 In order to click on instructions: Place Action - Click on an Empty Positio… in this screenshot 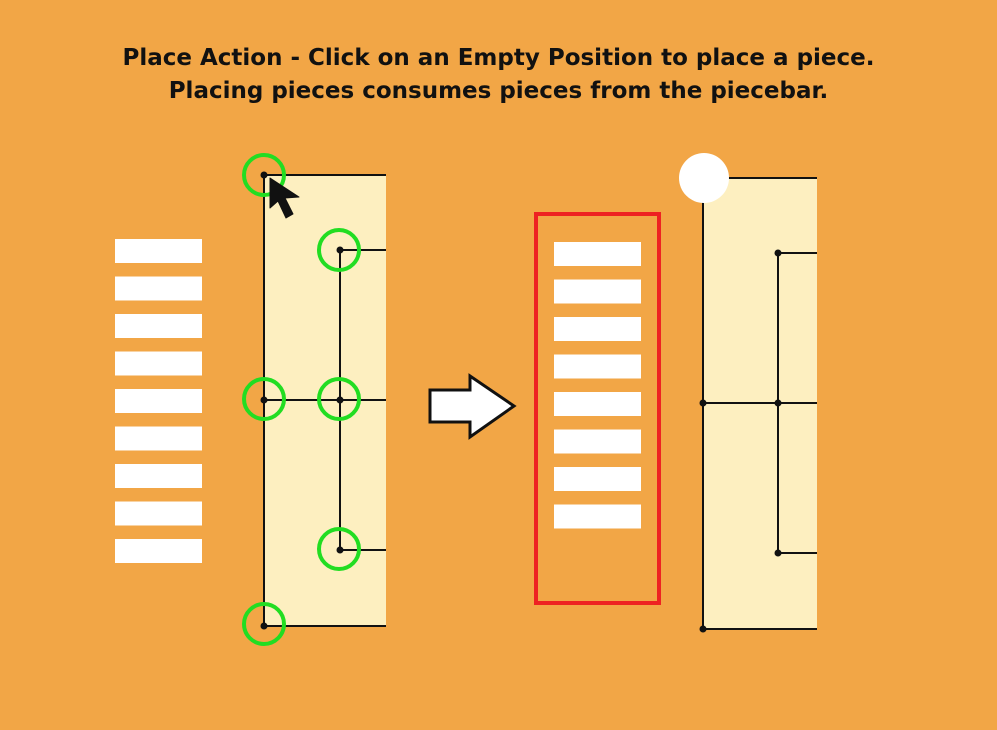, I will do `click(498, 75)`.